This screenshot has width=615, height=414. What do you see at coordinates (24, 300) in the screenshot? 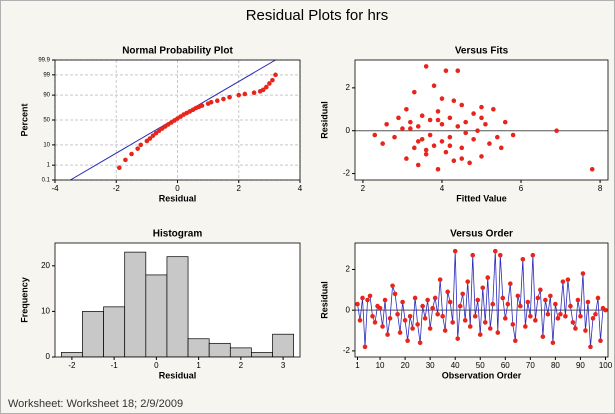
I see `y-axis-label: Frequency` at bounding box center [24, 300].